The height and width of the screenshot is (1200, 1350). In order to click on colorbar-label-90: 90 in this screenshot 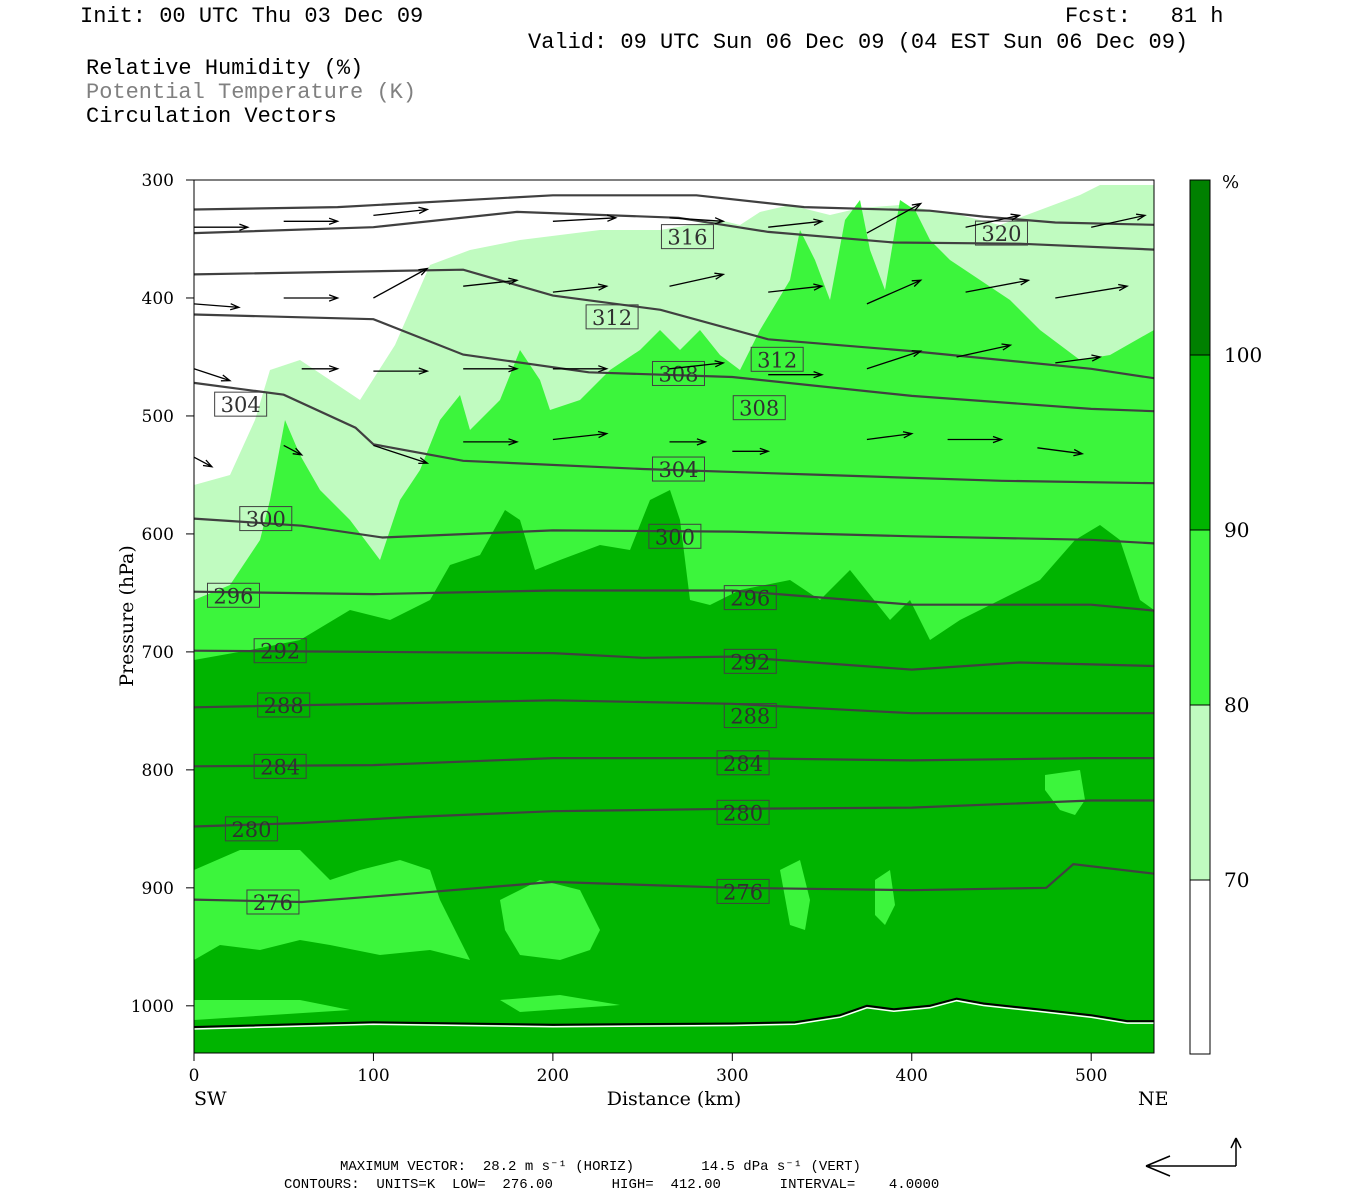, I will do `click(1236, 530)`.